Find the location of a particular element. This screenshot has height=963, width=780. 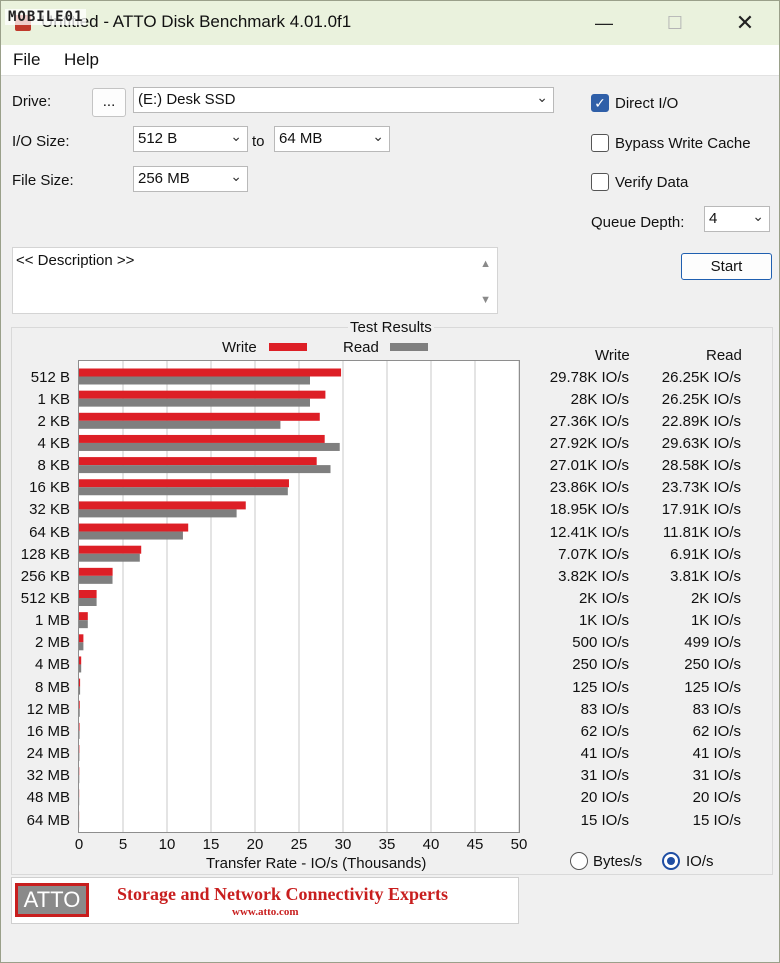

y-tick-label: 8 MB is located at coordinates (52, 687).